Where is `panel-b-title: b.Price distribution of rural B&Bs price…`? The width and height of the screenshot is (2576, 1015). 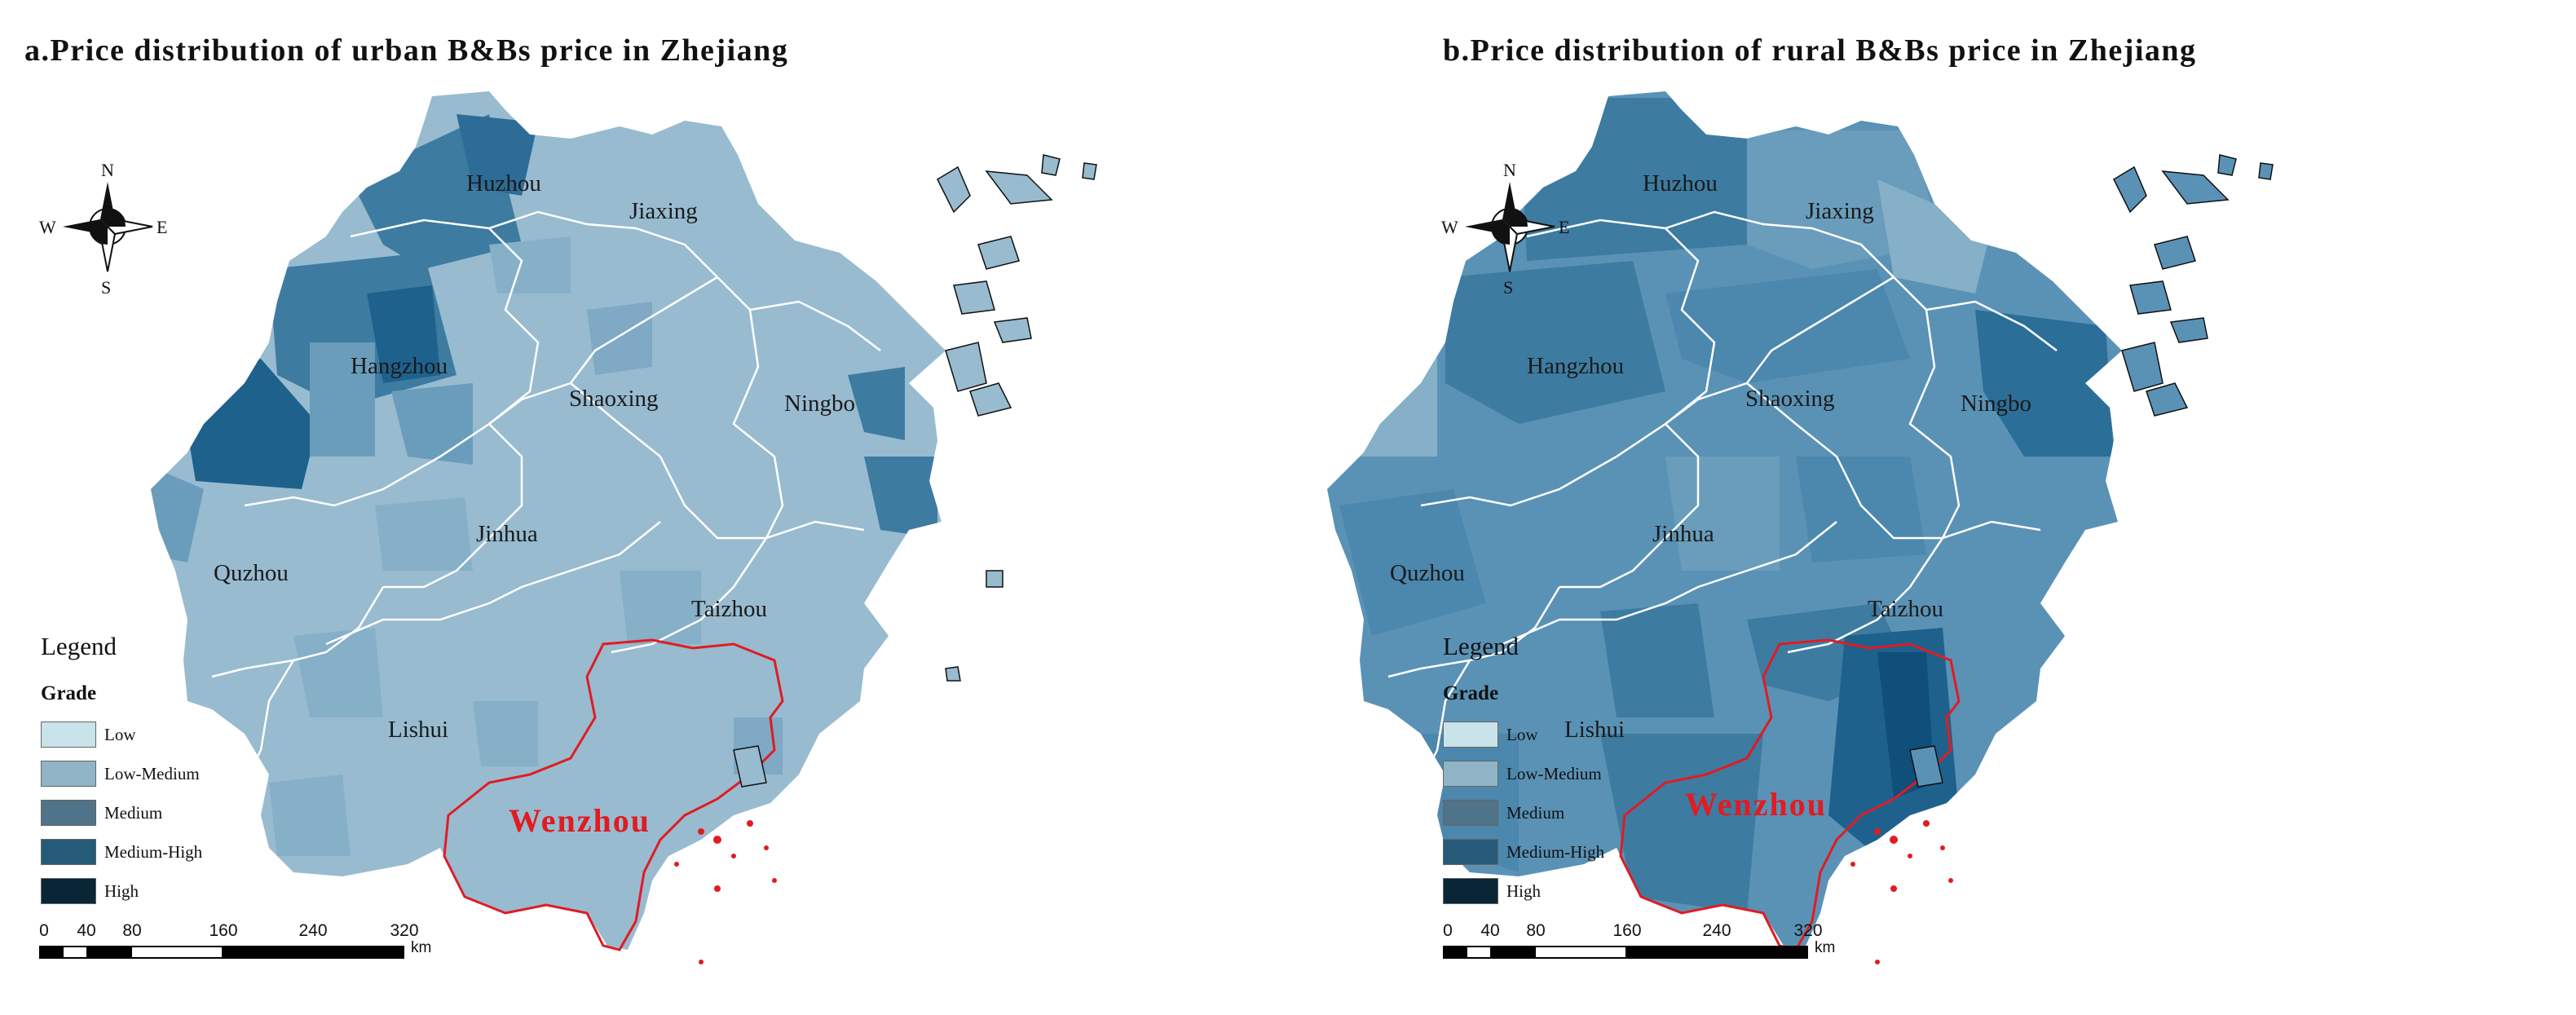
panel-b-title: b.Price distribution of rural B&Bs price… is located at coordinates (1820, 50).